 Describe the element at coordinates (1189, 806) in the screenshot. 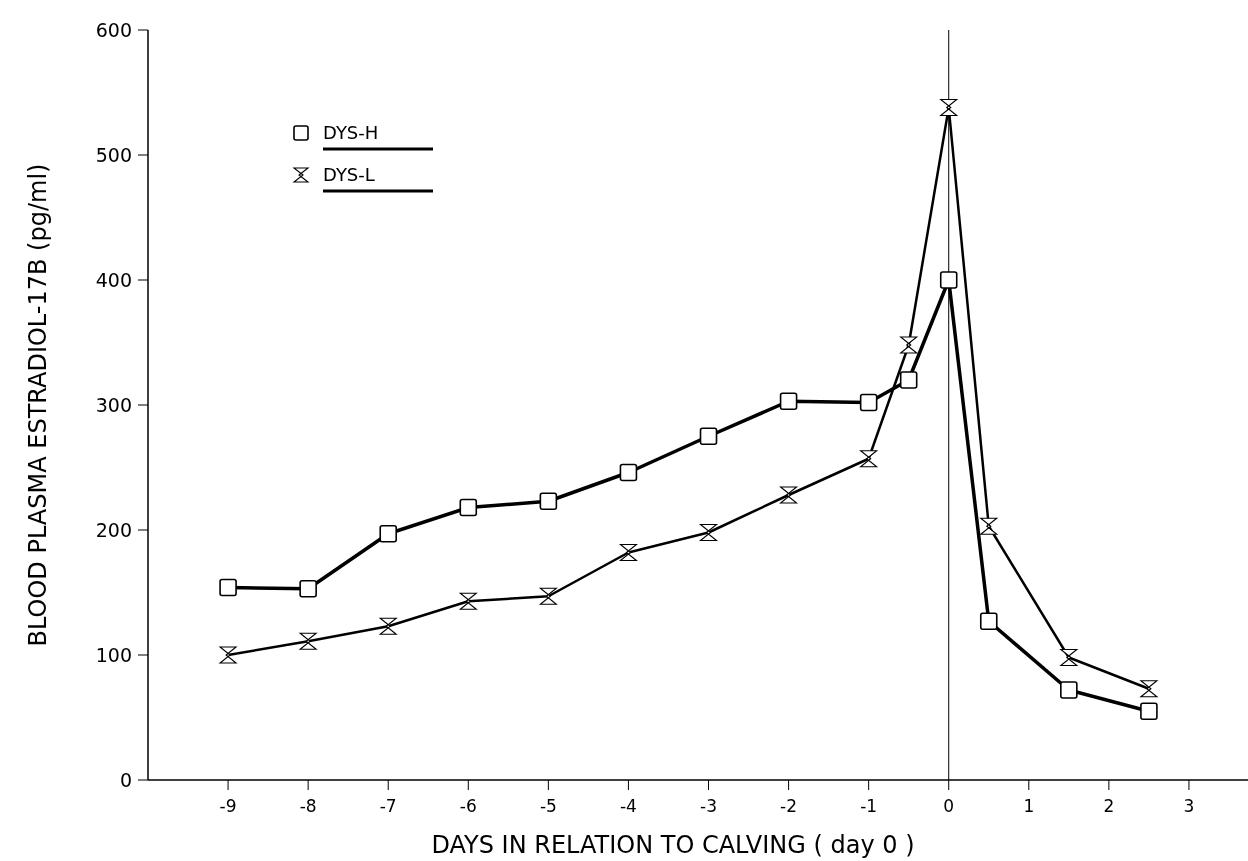

I see `x-tick-label: 3` at that location.